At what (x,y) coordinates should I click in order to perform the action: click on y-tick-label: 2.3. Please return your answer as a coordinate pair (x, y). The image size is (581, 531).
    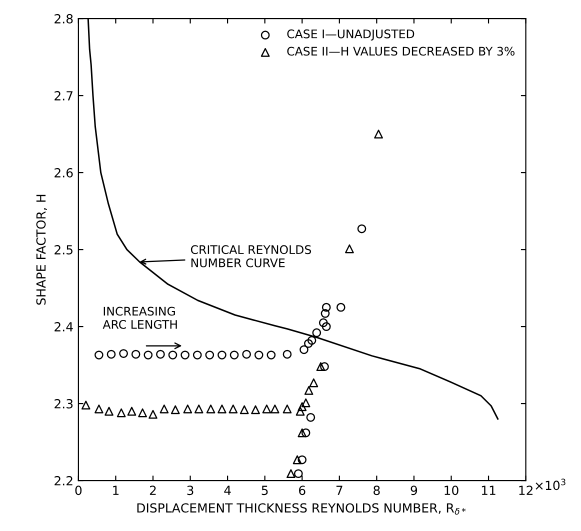
    Looking at the image, I should click on (63, 403).